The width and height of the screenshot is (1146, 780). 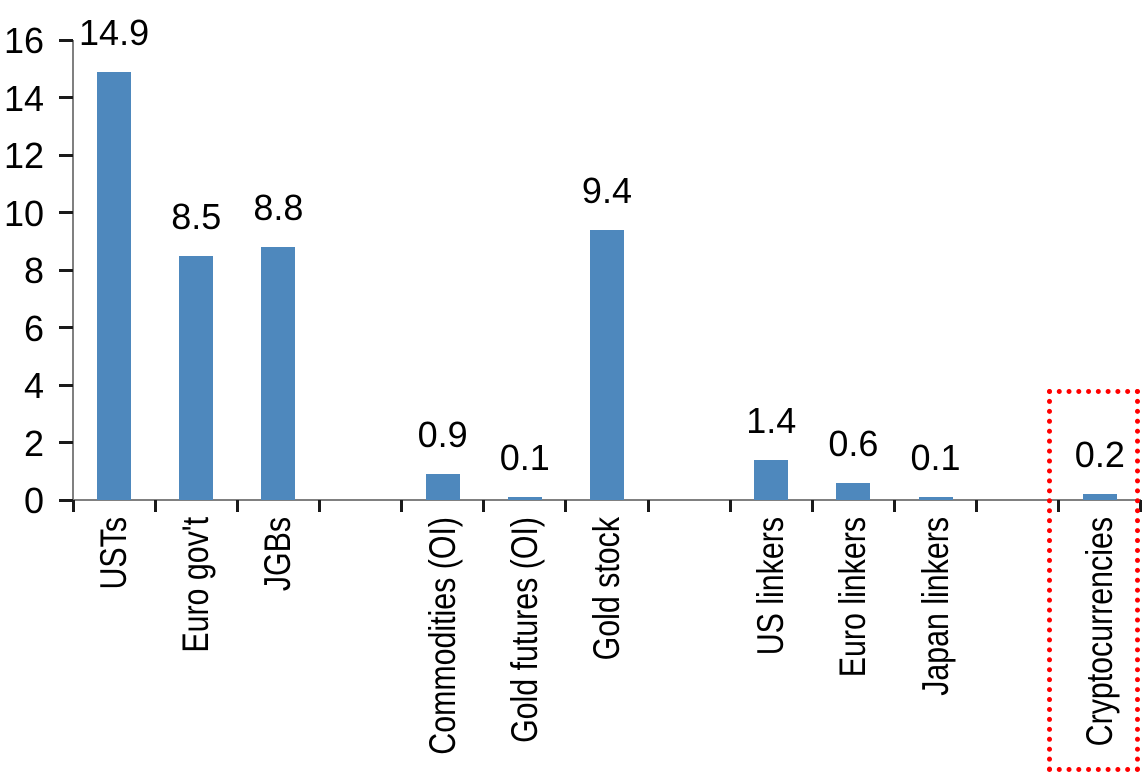 I want to click on value-label-gold-stock: 9.4, so click(x=606, y=190).